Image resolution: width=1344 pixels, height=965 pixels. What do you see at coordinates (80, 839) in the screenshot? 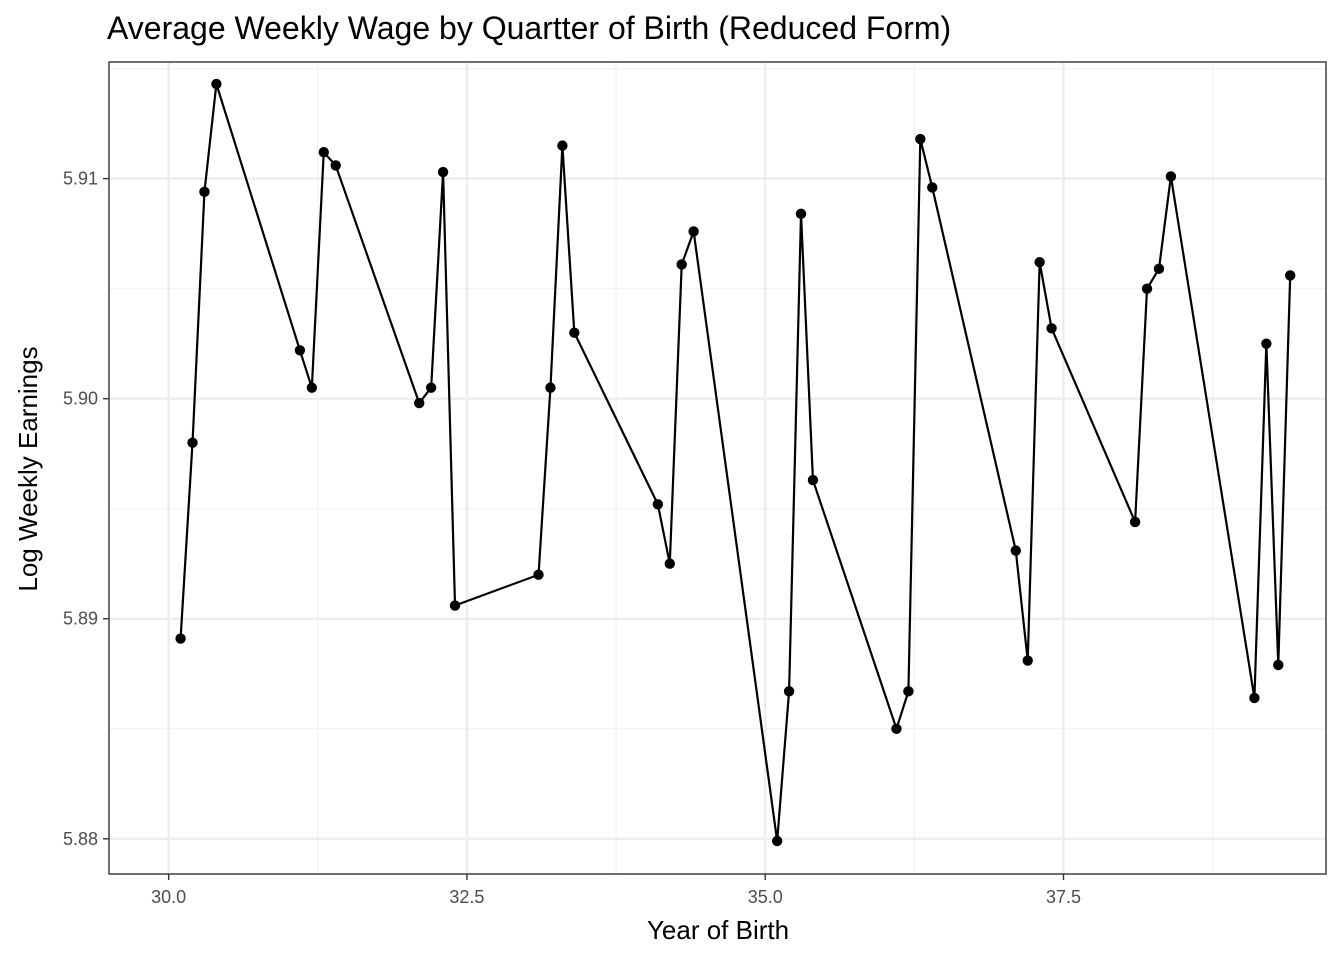
I see `y-tick-label: 5.88` at bounding box center [80, 839].